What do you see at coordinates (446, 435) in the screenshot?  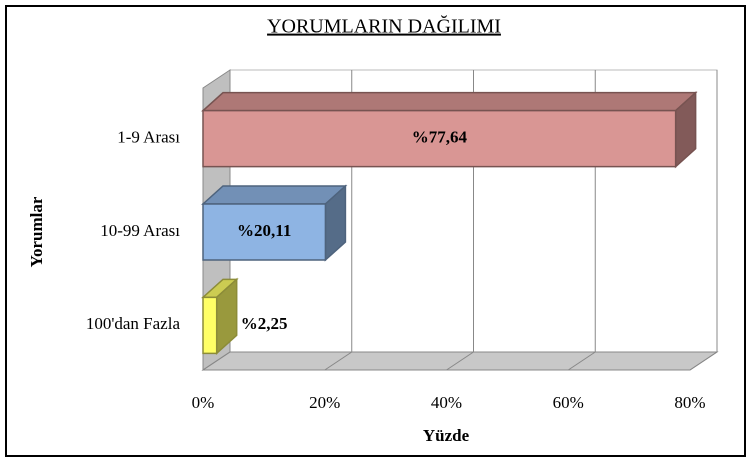 I see `x-axis-label: Yüzde` at bounding box center [446, 435].